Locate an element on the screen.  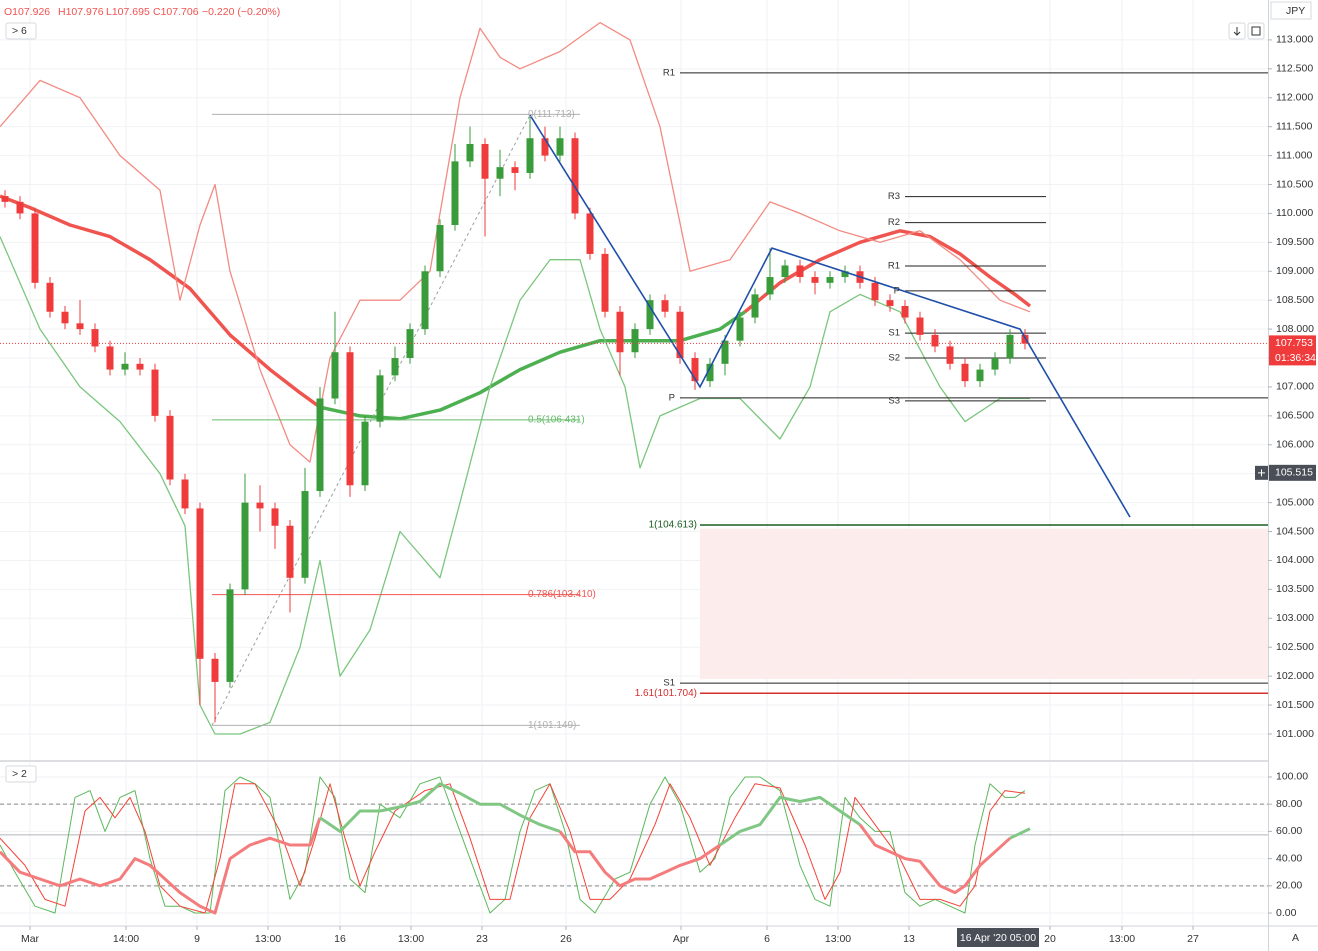
x-tick-label: Mar is located at coordinates (30, 939).